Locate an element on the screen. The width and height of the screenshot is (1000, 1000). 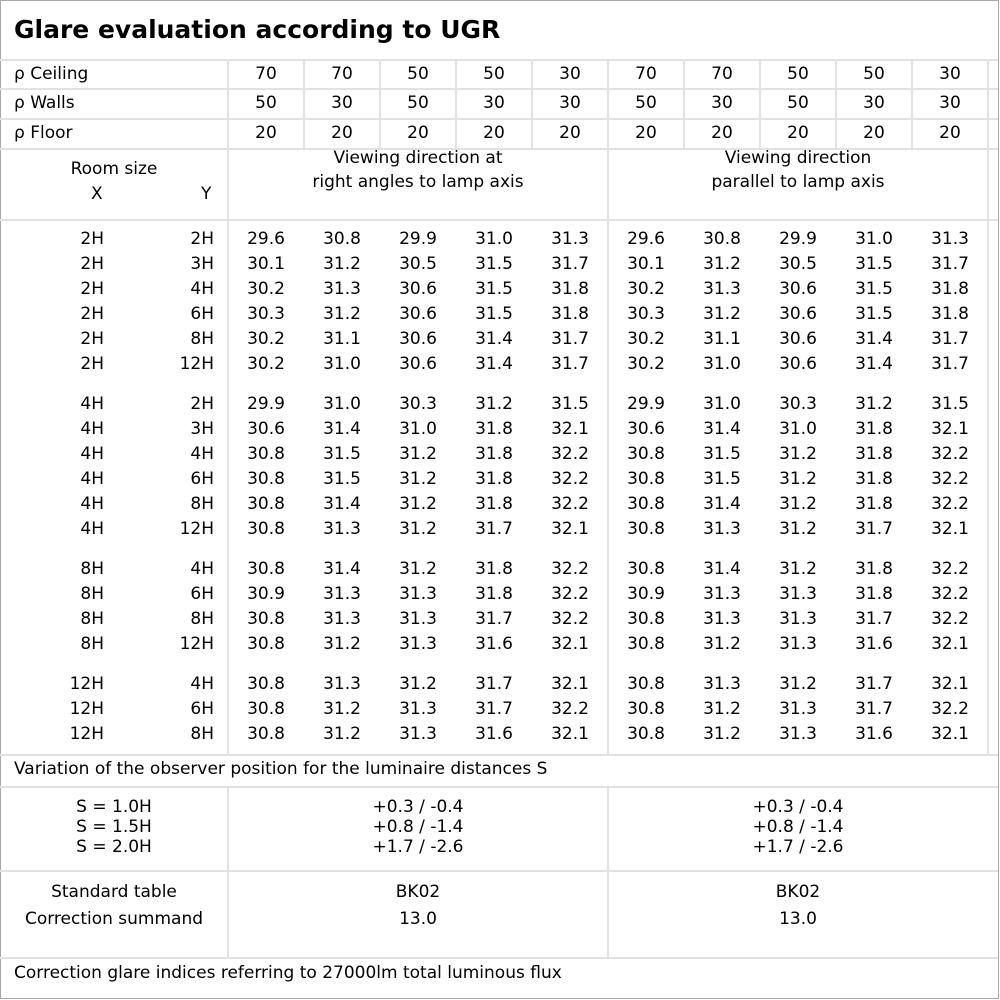
correction-summand-right: 13.0 is located at coordinates (418, 919).